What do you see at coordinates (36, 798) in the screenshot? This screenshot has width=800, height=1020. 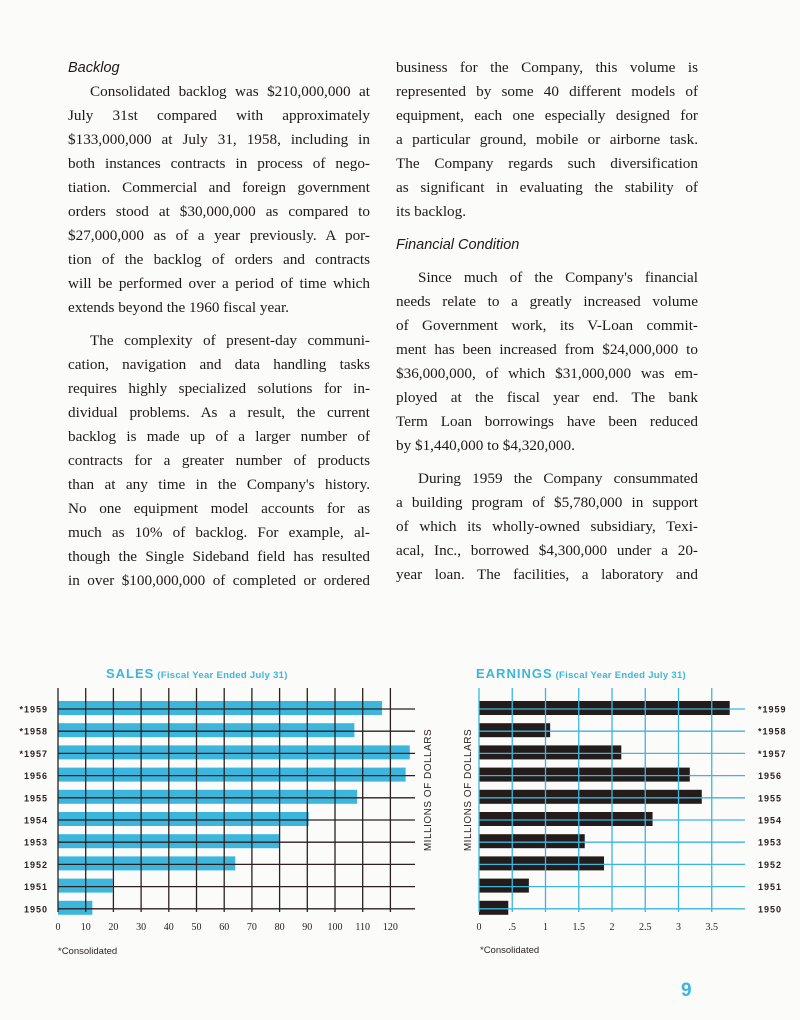 I see `sales-category-label: 1955` at bounding box center [36, 798].